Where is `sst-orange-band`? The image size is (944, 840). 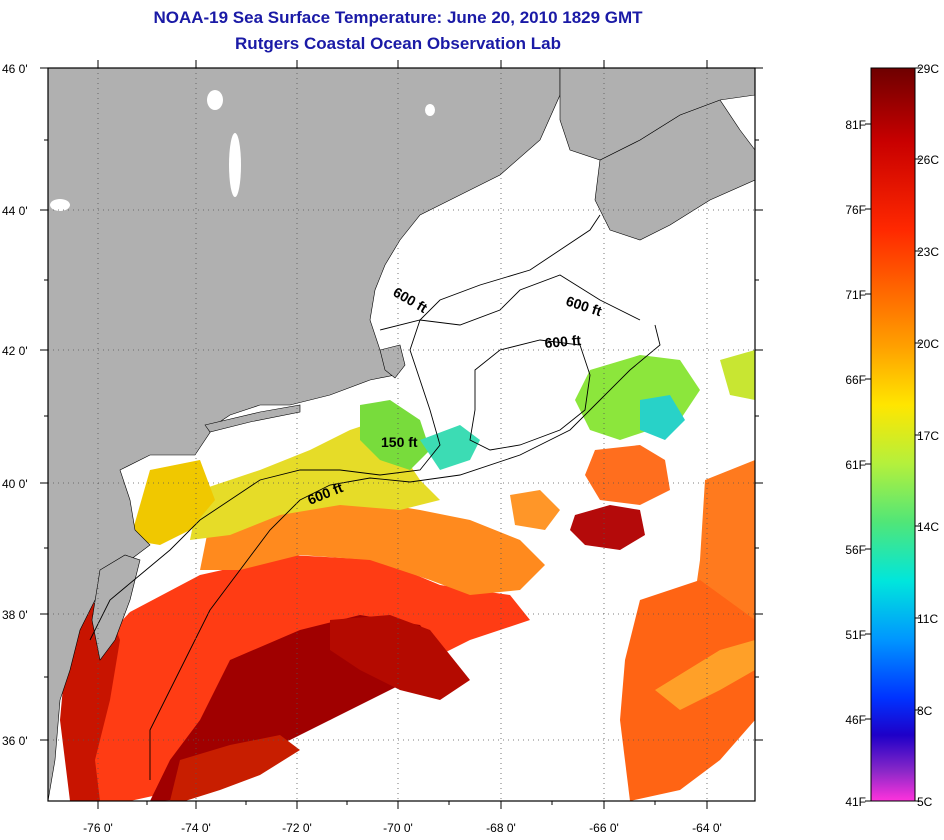 sst-orange-band is located at coordinates (372, 547).